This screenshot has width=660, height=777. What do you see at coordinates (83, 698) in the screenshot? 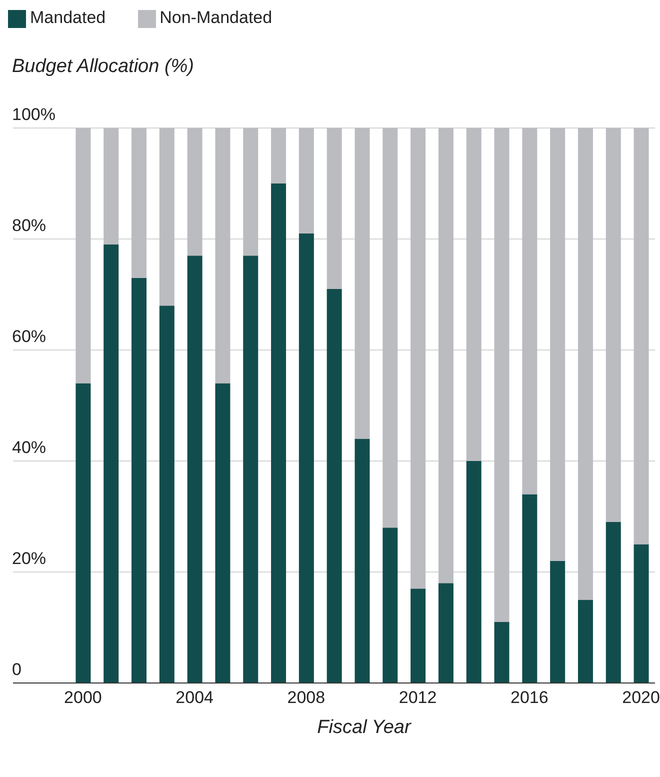
I see `x-tick-label: 2000` at bounding box center [83, 698].